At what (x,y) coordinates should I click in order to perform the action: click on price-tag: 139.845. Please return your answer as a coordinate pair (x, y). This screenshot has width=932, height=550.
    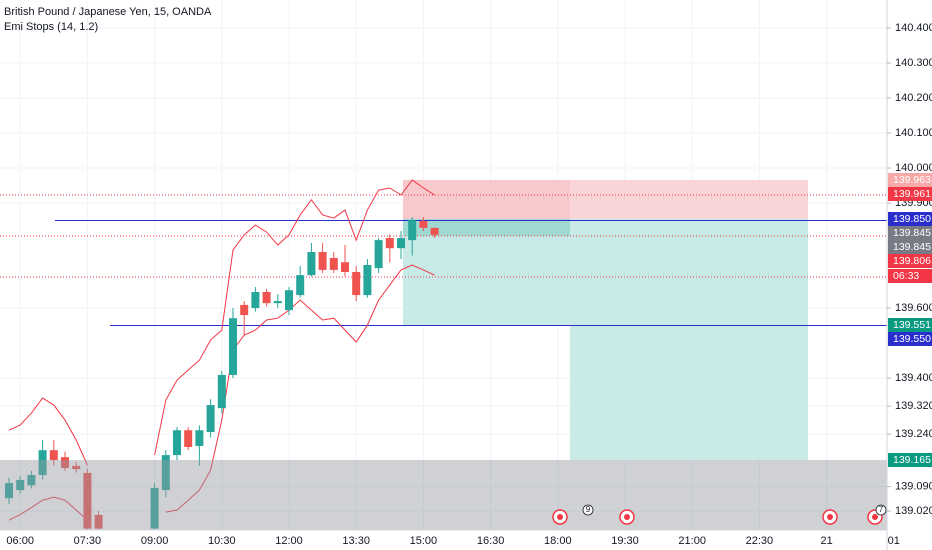
    Looking at the image, I should click on (910, 233).